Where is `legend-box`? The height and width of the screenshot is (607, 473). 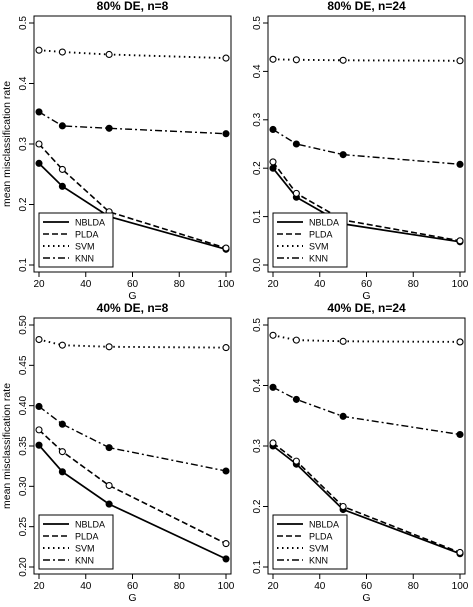 legend-box is located at coordinates (76, 240).